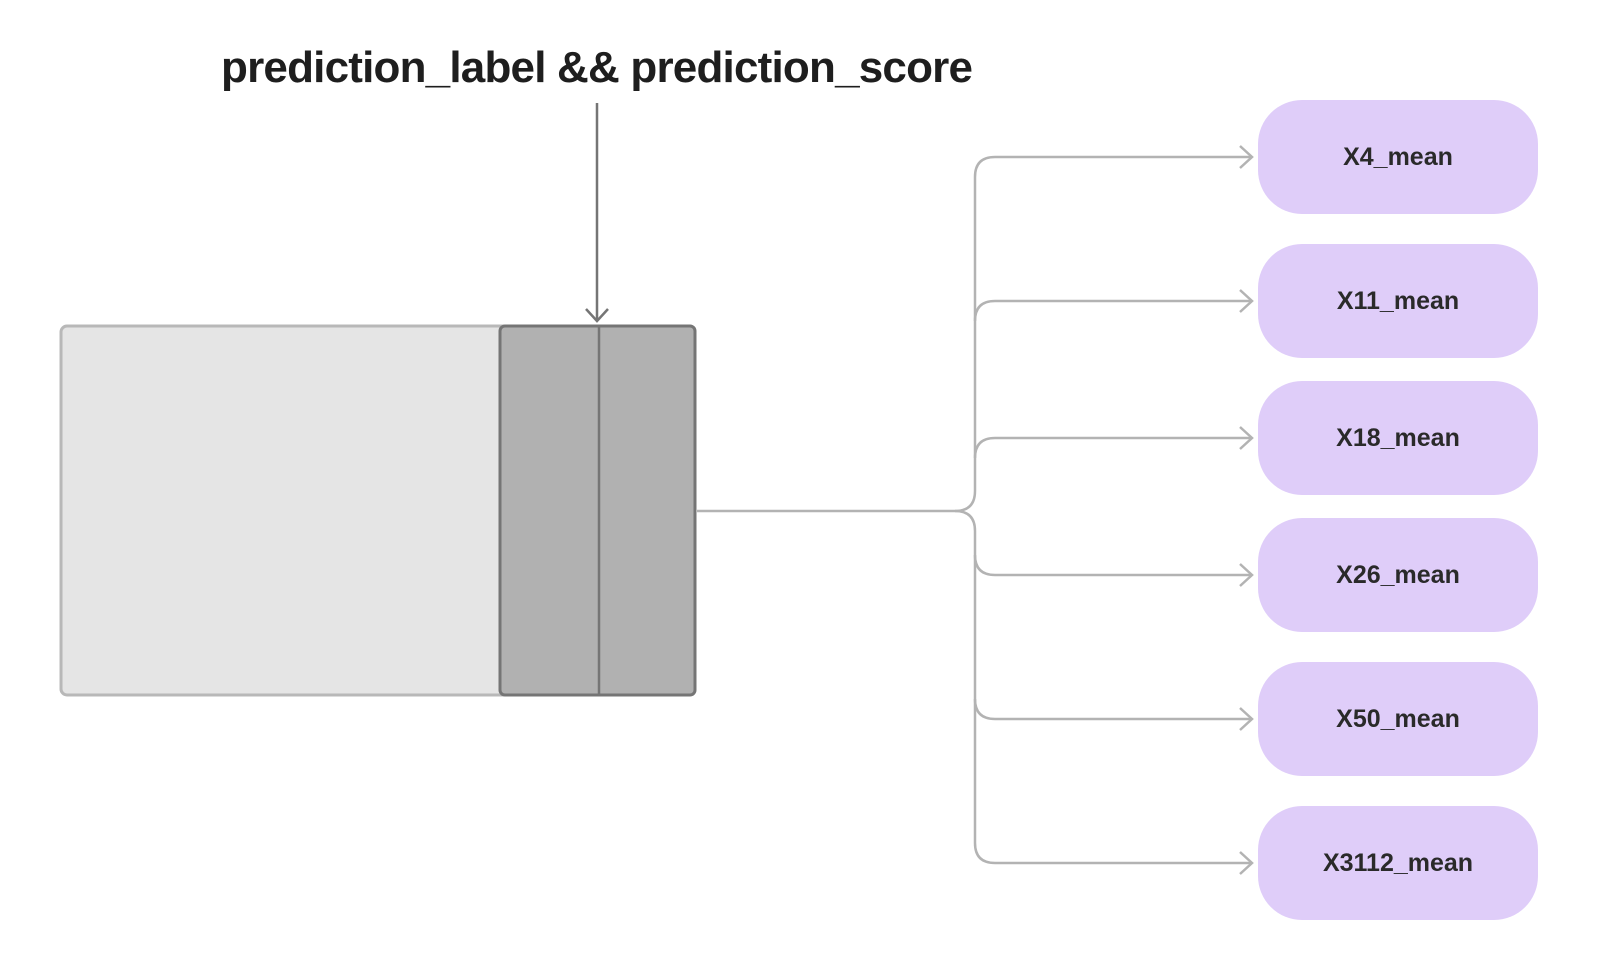 This screenshot has width=1600, height=974. I want to click on node-x3112-mean: X3112_mean, so click(1398, 863).